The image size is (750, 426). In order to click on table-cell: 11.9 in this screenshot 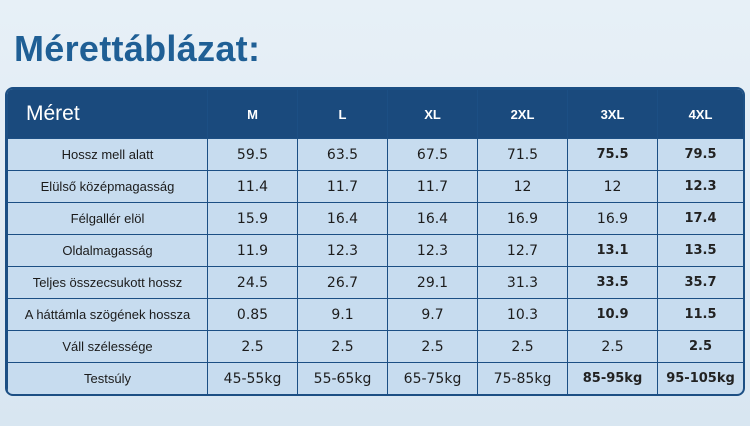, I will do `click(252, 250)`.